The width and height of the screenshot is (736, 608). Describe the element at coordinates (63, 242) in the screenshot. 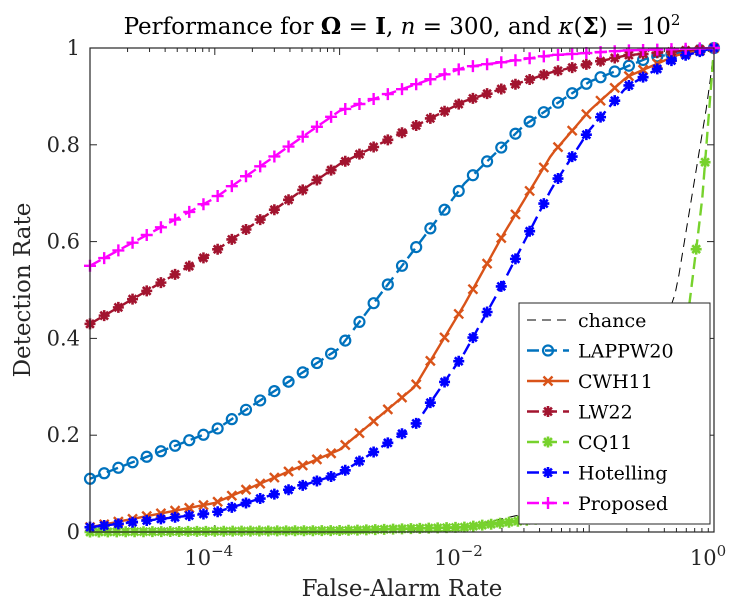

I see `y-tick-label: 0.6` at that location.